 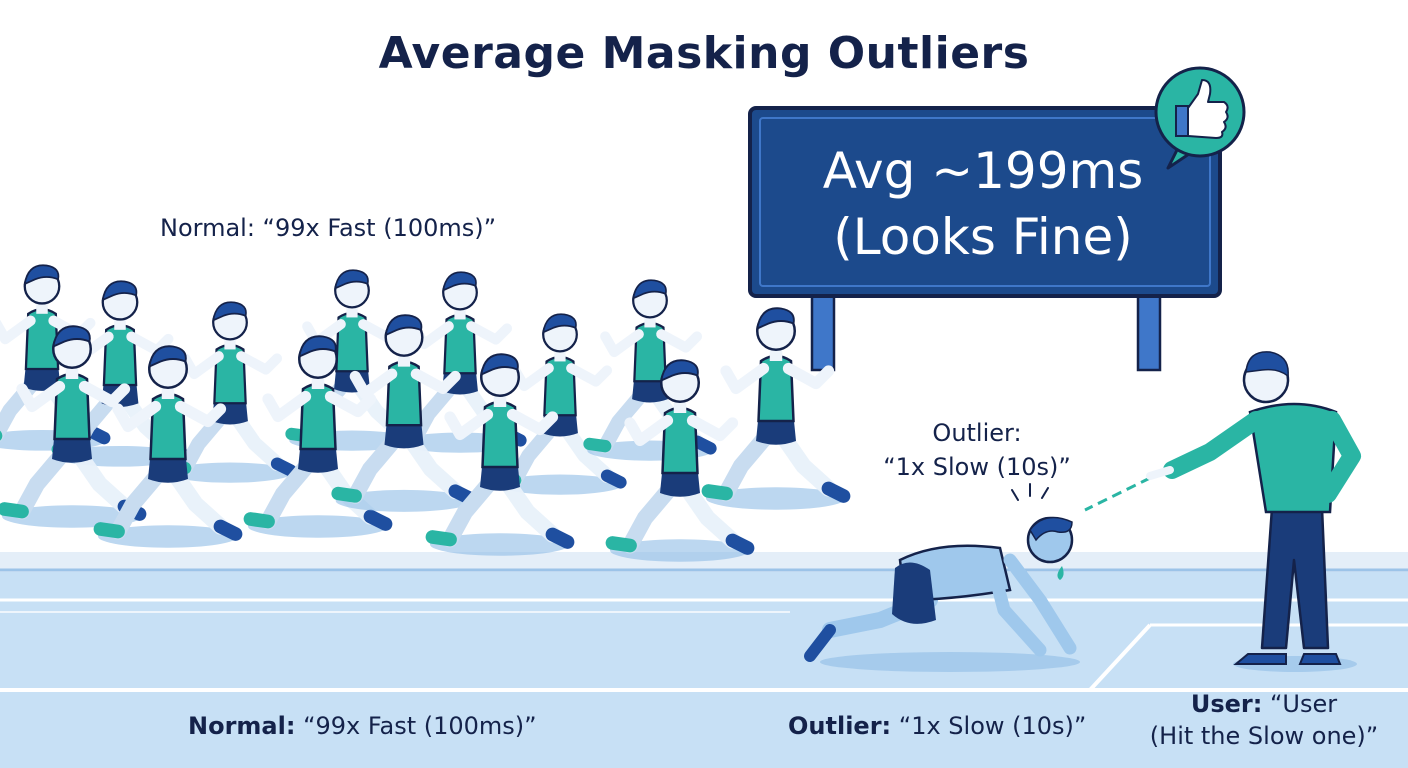 I want to click on outlier-label-top-line1: Outlier:, so click(x=977, y=433).